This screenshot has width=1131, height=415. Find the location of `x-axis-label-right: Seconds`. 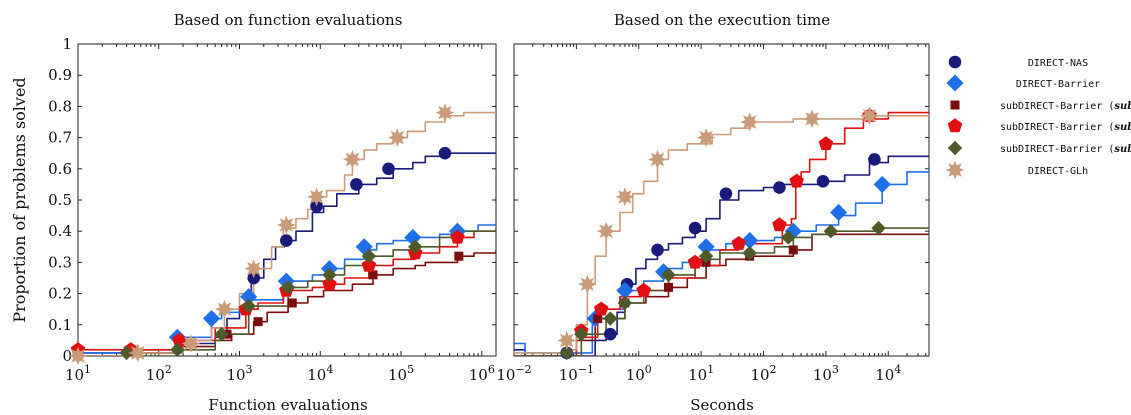

x-axis-label-right: Seconds is located at coordinates (722, 405).